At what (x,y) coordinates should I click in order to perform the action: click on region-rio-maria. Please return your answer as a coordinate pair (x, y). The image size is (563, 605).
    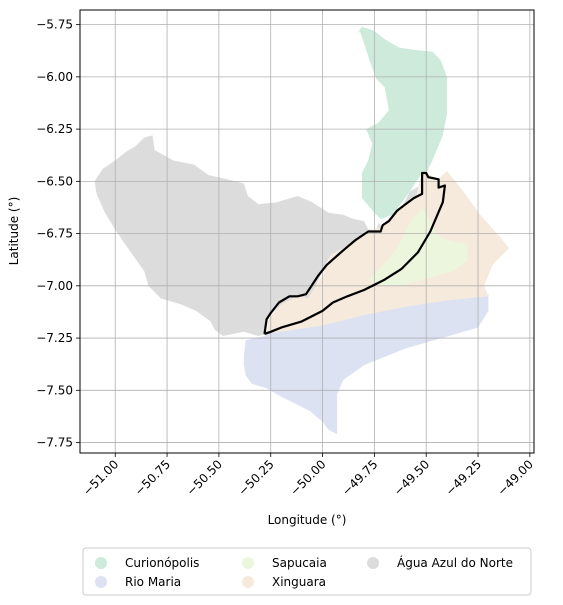
    Looking at the image, I should click on (366, 364).